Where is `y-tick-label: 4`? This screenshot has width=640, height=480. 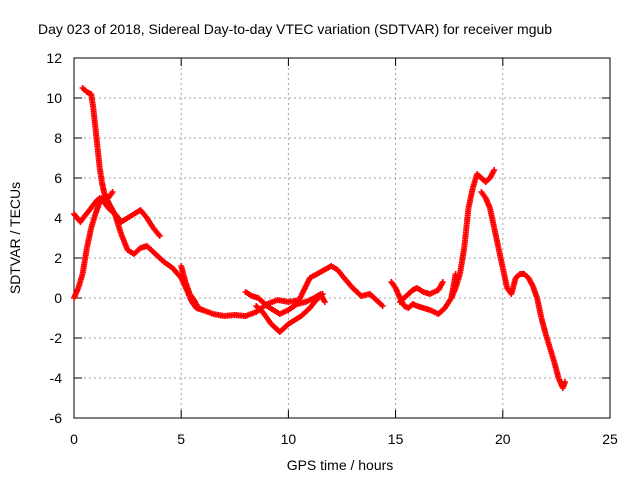
y-tick-label: 4 is located at coordinates (58, 218).